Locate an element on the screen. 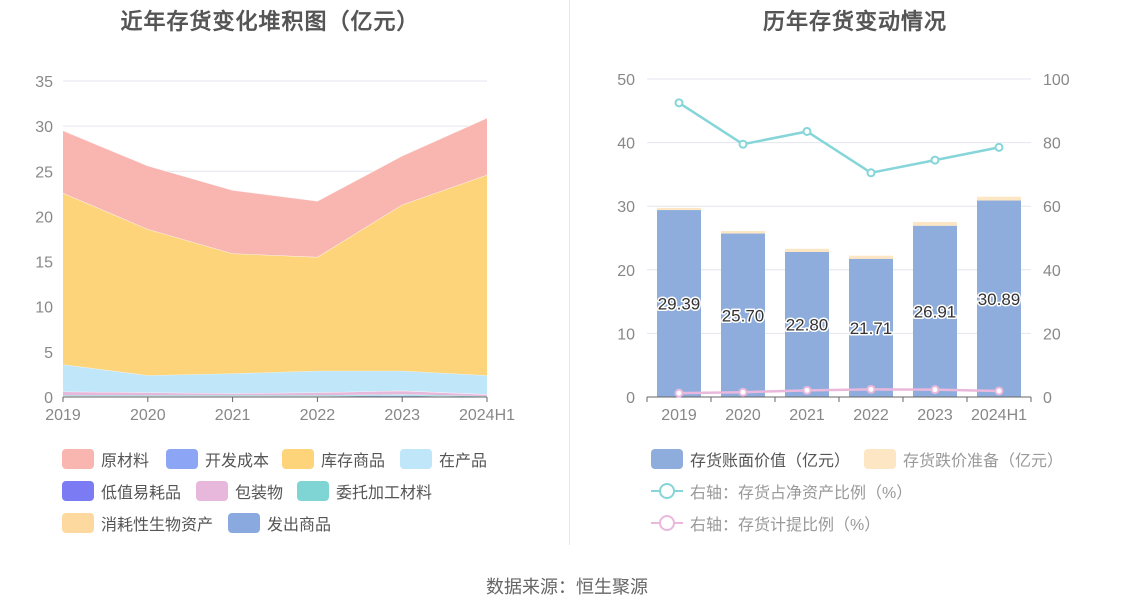 The image size is (1134, 612). left-x-tick-label: 2019 is located at coordinates (63, 415).